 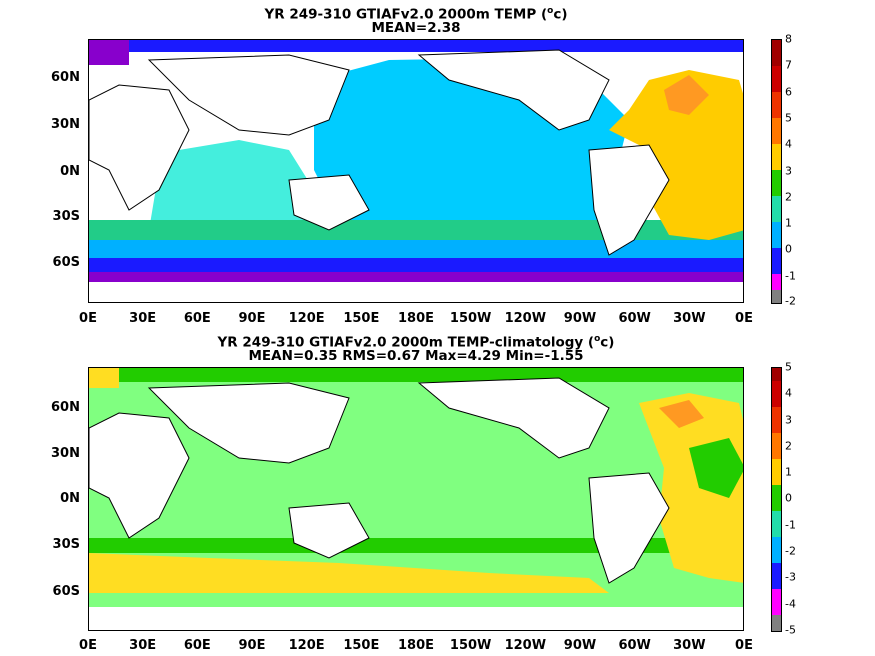 I want to click on cb2-label-7: -2, so click(x=790, y=551).